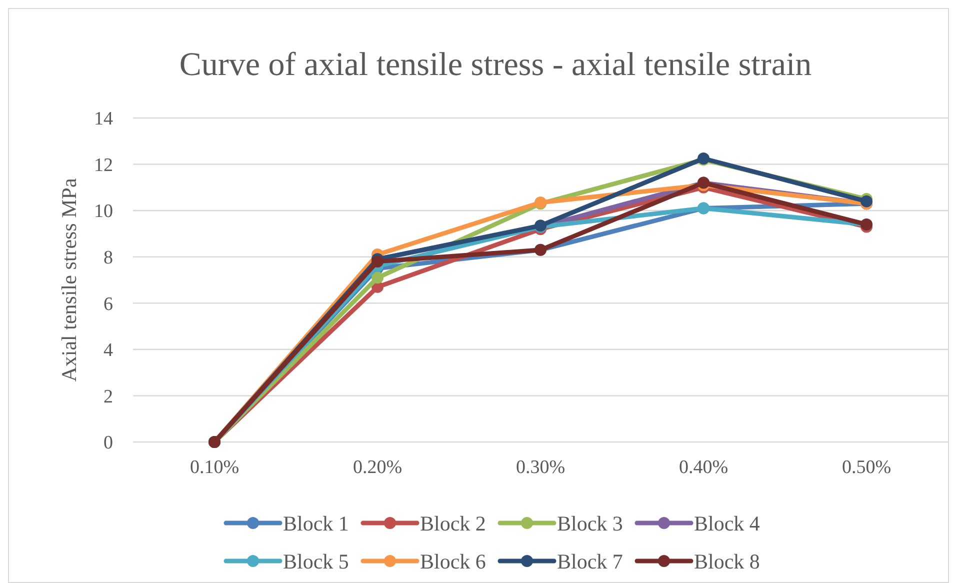 This screenshot has width=957, height=583. Describe the element at coordinates (103, 211) in the screenshot. I see `y-tick-label: 10` at that location.